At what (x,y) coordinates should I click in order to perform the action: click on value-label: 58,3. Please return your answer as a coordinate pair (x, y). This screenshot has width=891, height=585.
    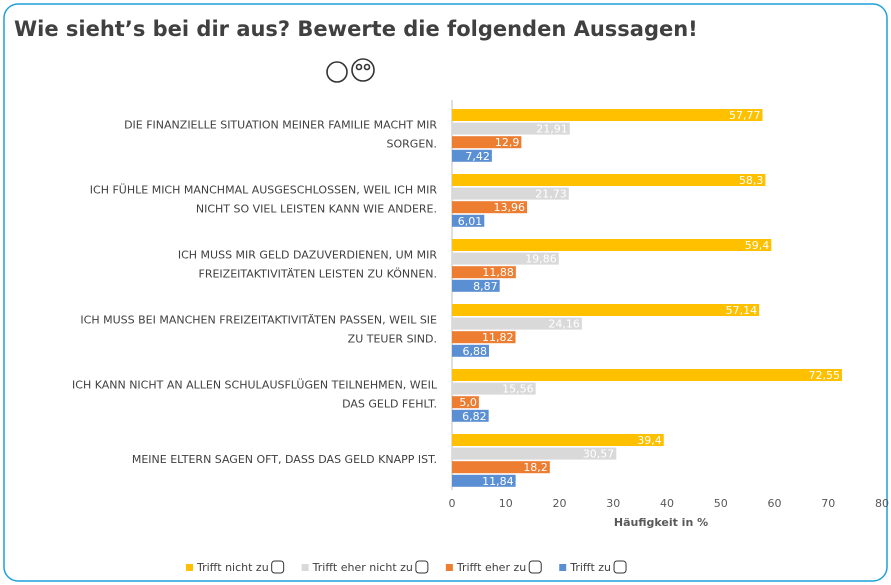
    Looking at the image, I should click on (751, 180).